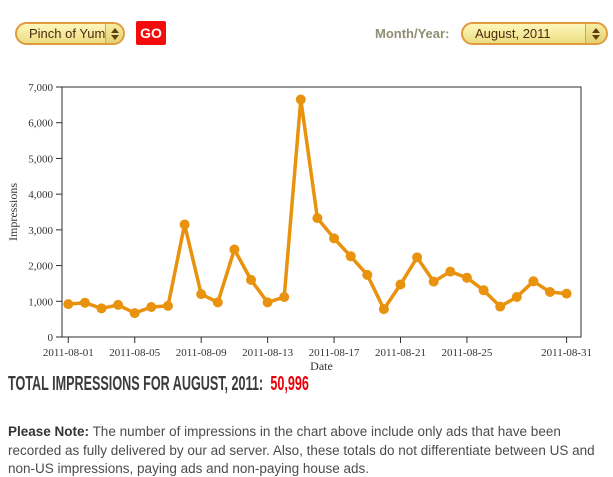 The width and height of the screenshot is (613, 477). Describe the element at coordinates (400, 353) in the screenshot. I see `x-tick-label: 2011-08-21` at that location.